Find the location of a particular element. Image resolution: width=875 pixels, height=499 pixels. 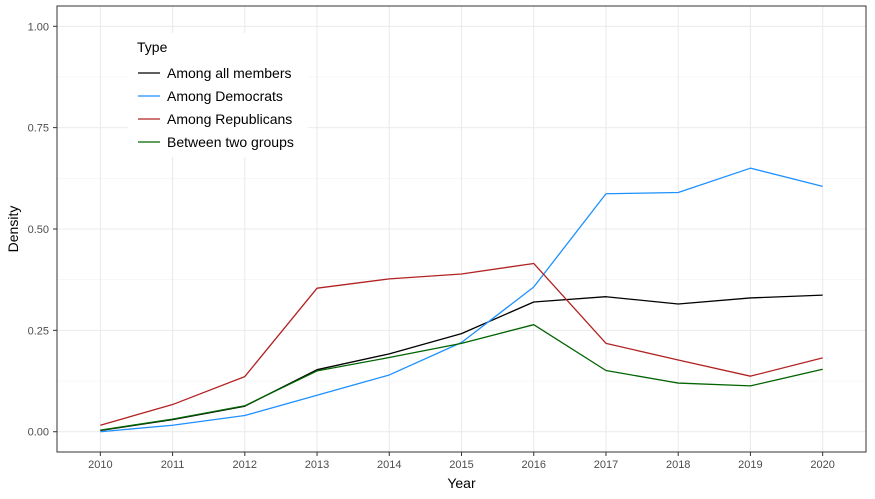

x-axis-title: Year is located at coordinates (461, 483).